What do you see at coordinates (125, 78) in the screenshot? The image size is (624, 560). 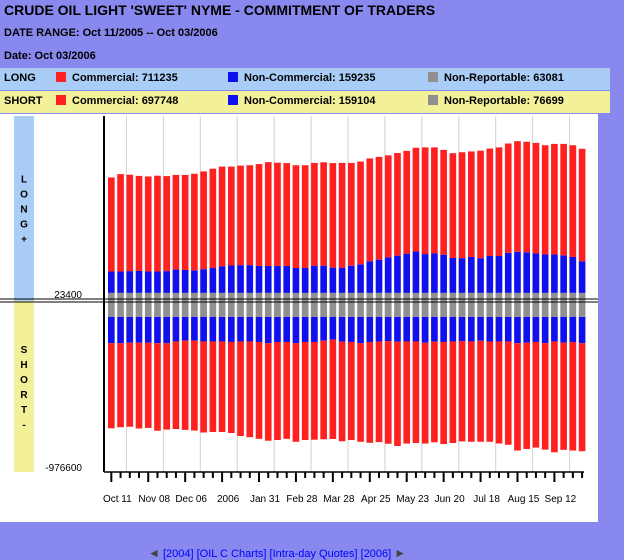 I see `legend-long-commercial-text: Commercial: 711235` at bounding box center [125, 78].